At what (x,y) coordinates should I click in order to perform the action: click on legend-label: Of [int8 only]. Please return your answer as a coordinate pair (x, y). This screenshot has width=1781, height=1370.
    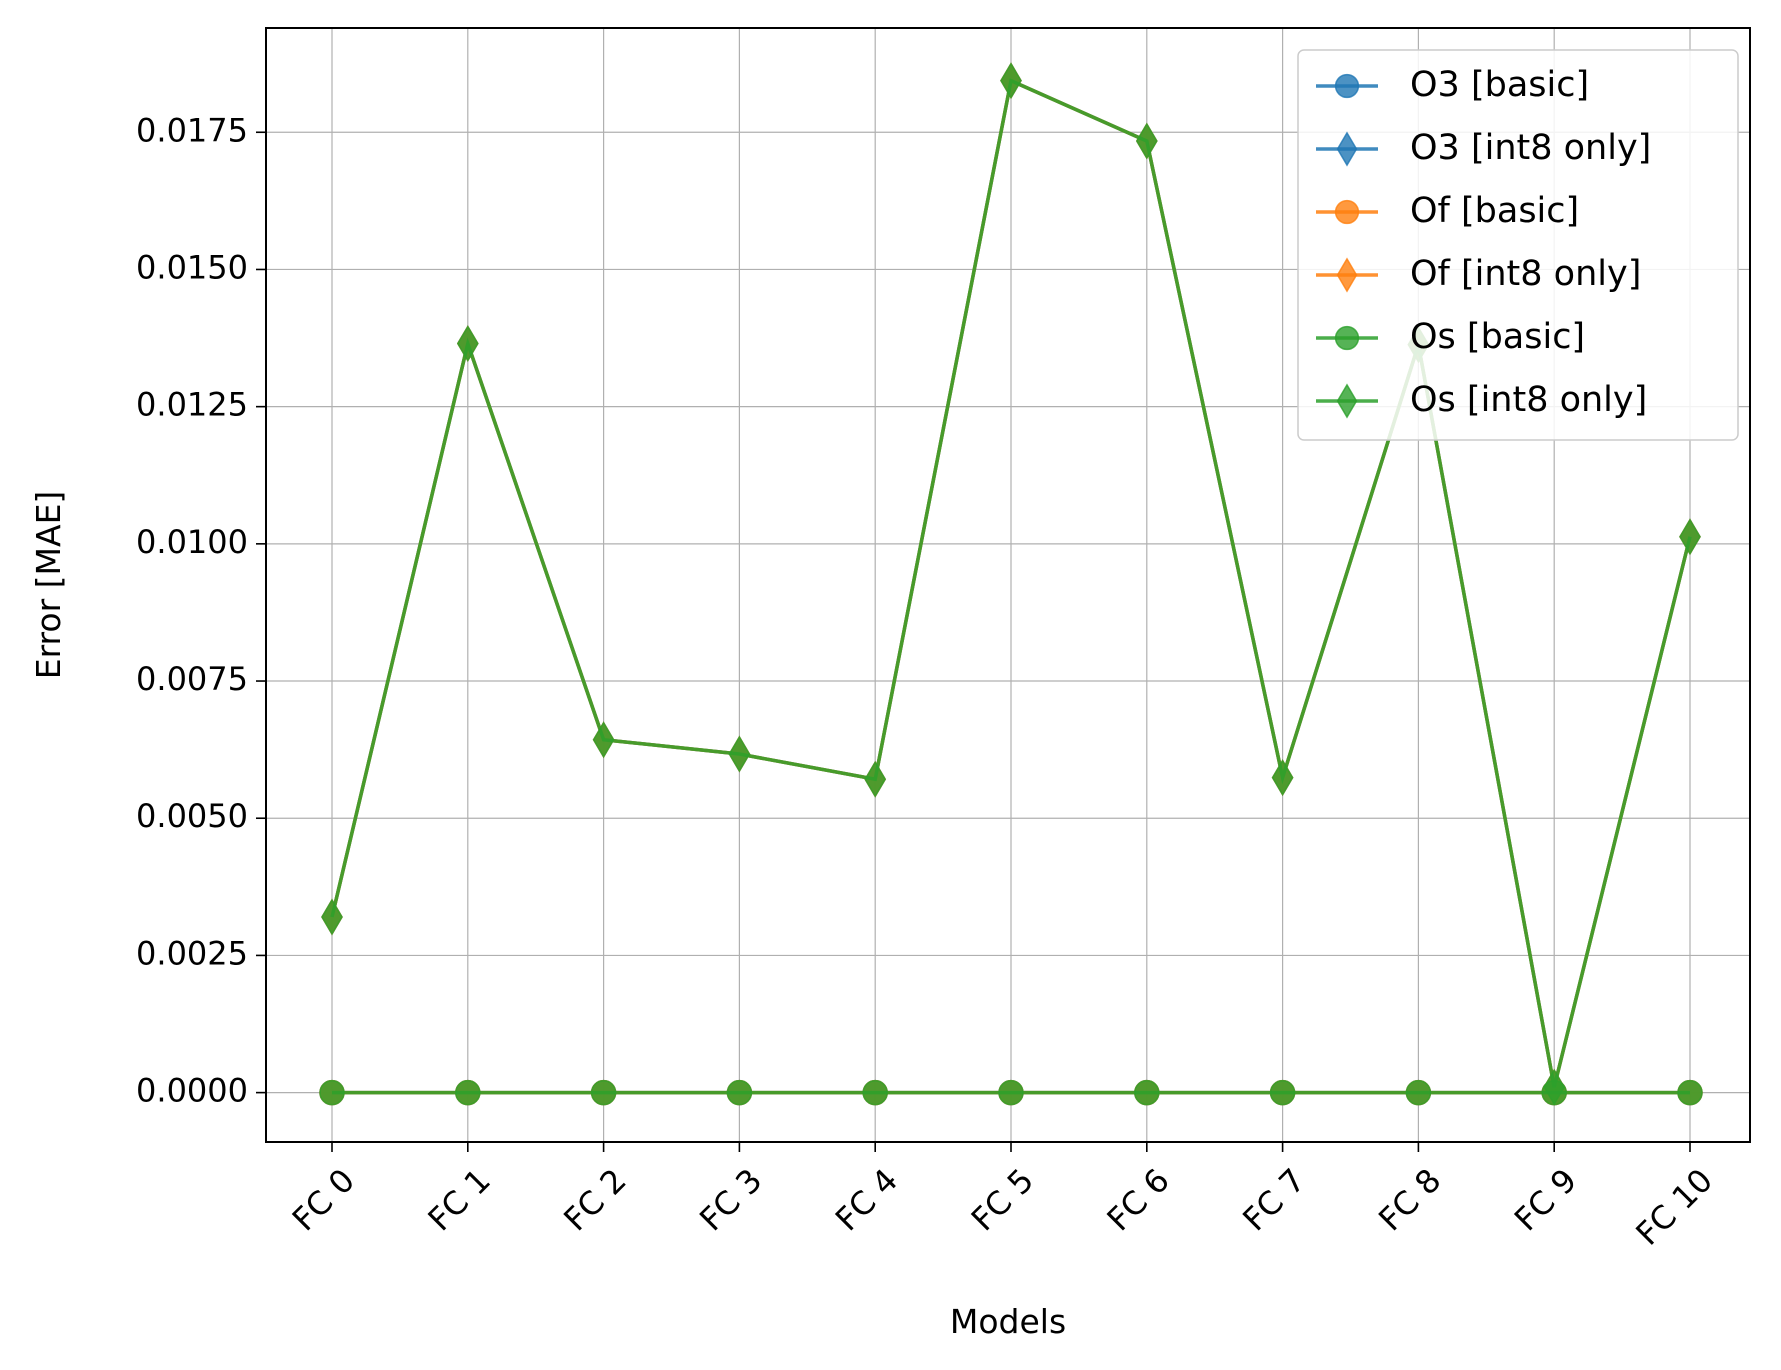
    Looking at the image, I should click on (1525, 274).